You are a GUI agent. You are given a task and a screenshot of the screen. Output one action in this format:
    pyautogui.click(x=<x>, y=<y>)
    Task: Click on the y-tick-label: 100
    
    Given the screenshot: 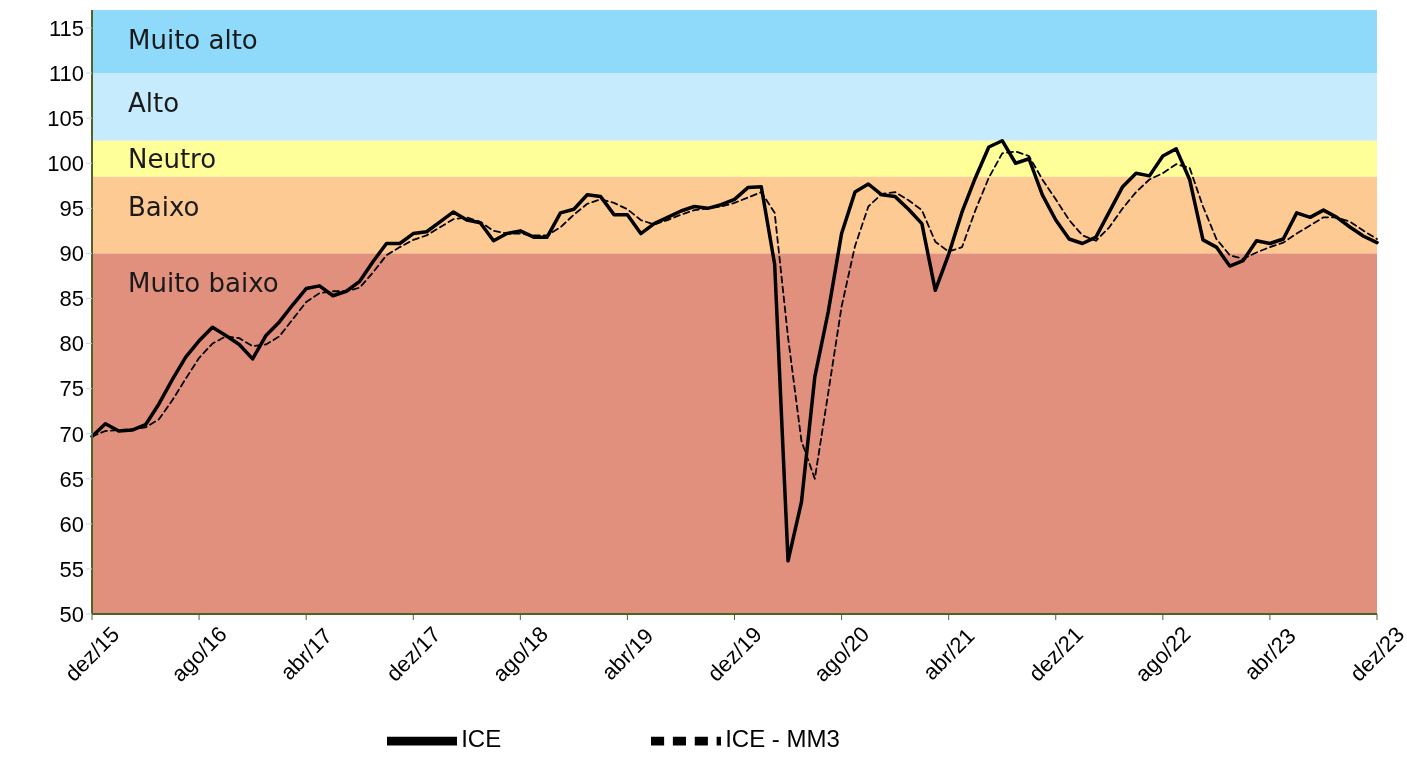 What is the action you would take?
    pyautogui.click(x=65, y=164)
    